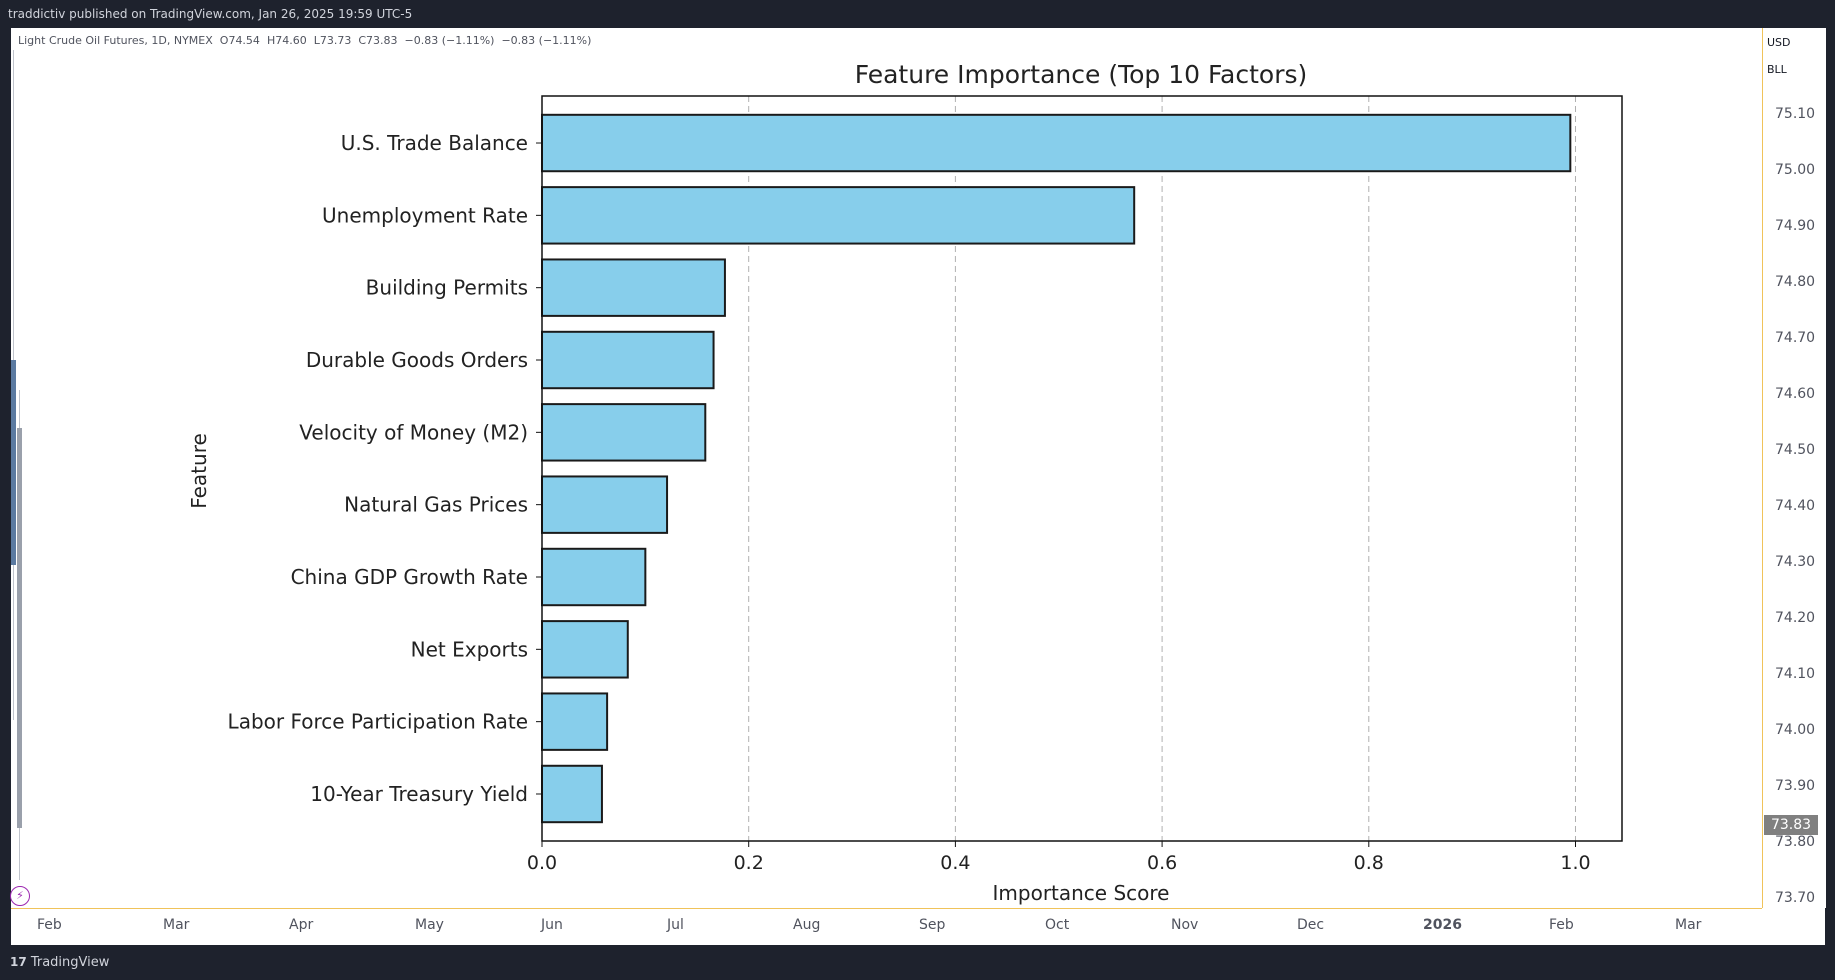 This screenshot has width=1835, height=980. What do you see at coordinates (807, 925) in the screenshot?
I see `time-axis-label: Aug` at bounding box center [807, 925].